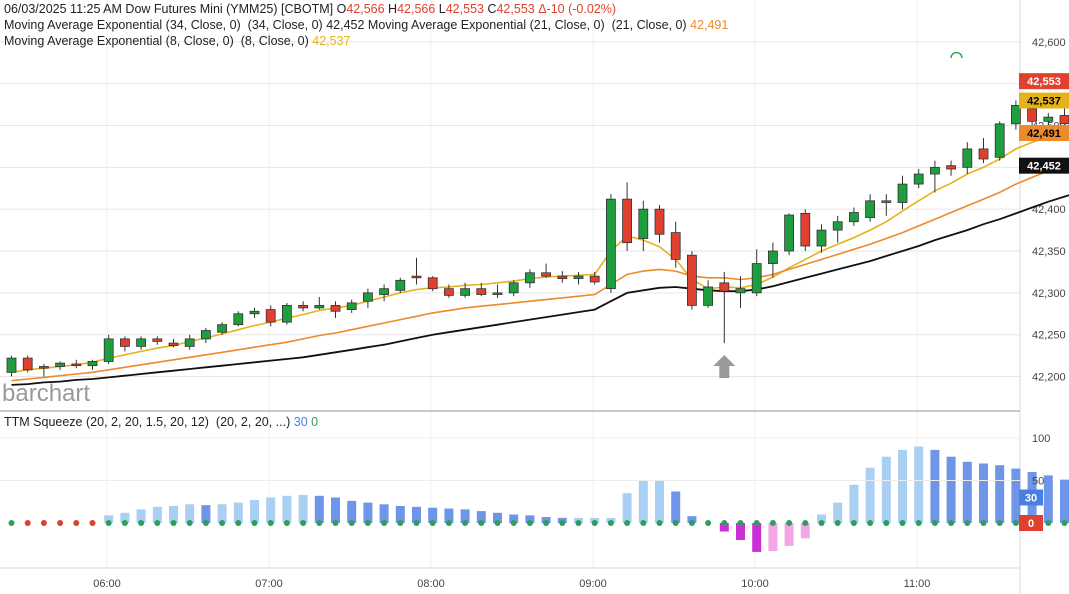 This screenshot has height=594, width=1069. Describe the element at coordinates (269, 584) in the screenshot. I see `time-tick-label: 07:00` at that location.